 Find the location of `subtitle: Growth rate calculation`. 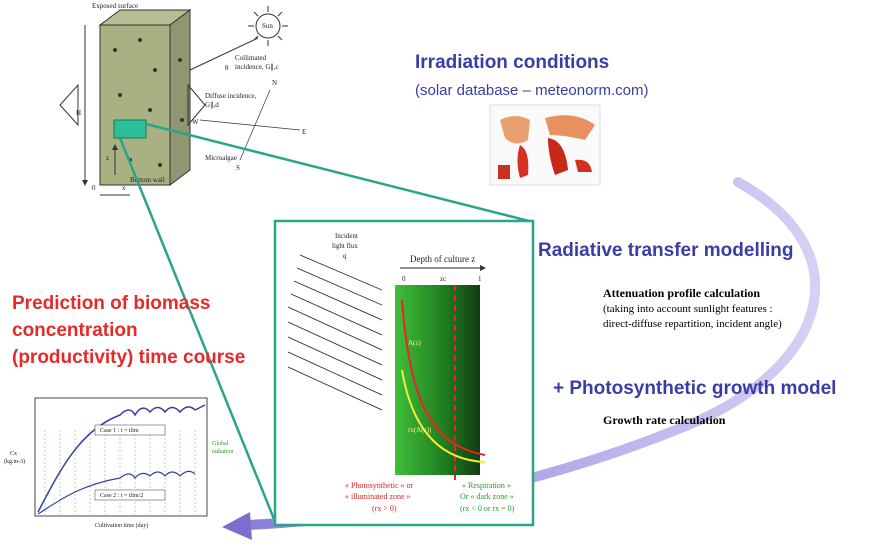

subtitle: Growth rate calculation is located at coordinates (664, 420).